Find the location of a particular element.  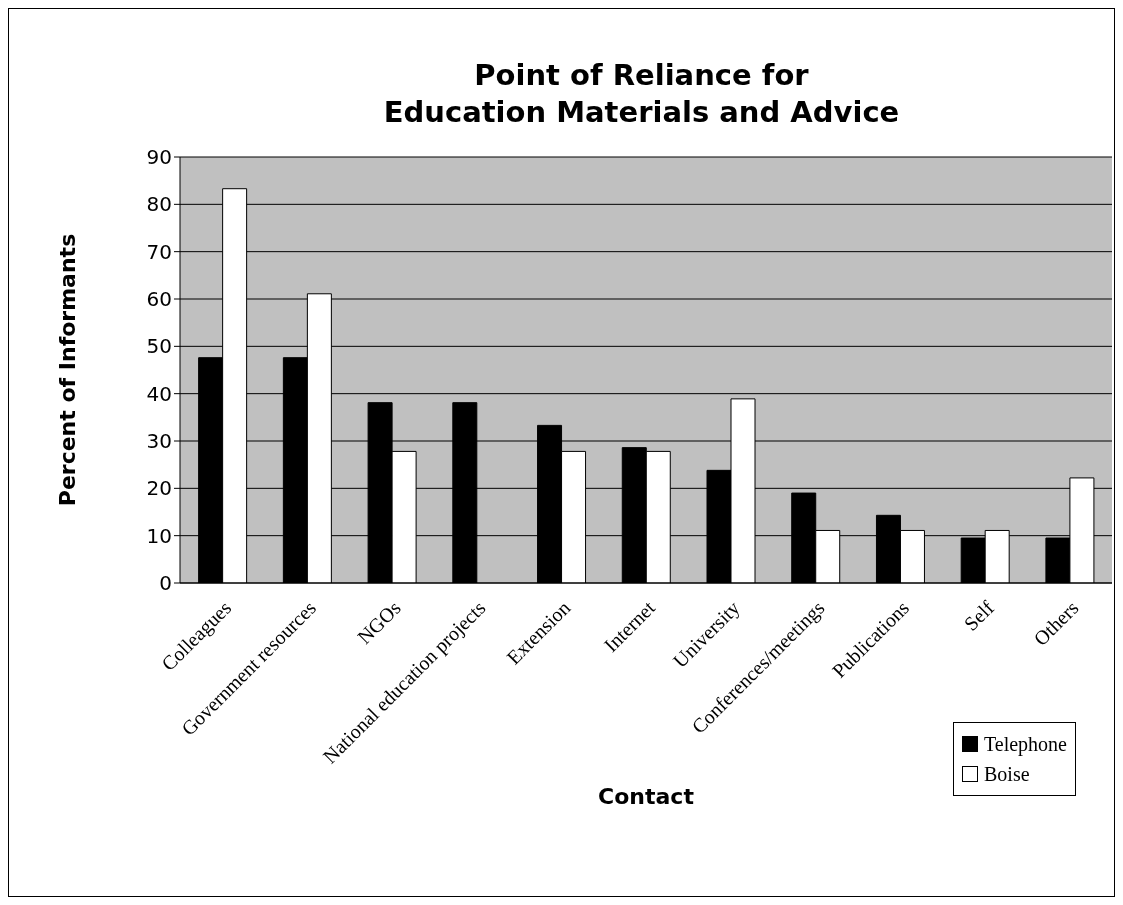

chart-title: Point of Reliance for Education Materials and Advice is located at coordinates (641, 94).